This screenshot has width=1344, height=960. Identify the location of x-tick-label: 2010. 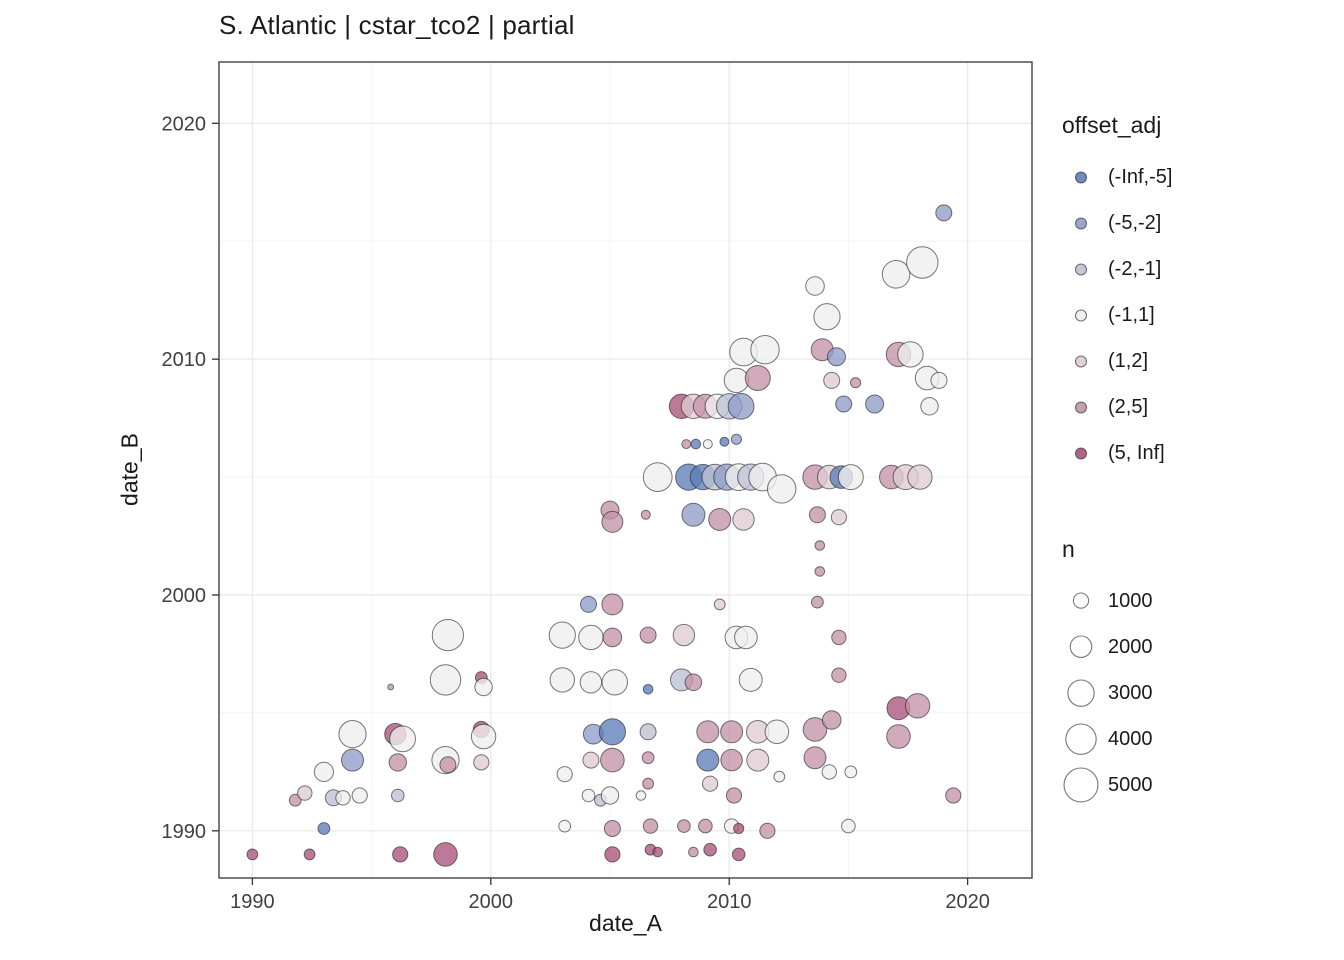
(729, 902).